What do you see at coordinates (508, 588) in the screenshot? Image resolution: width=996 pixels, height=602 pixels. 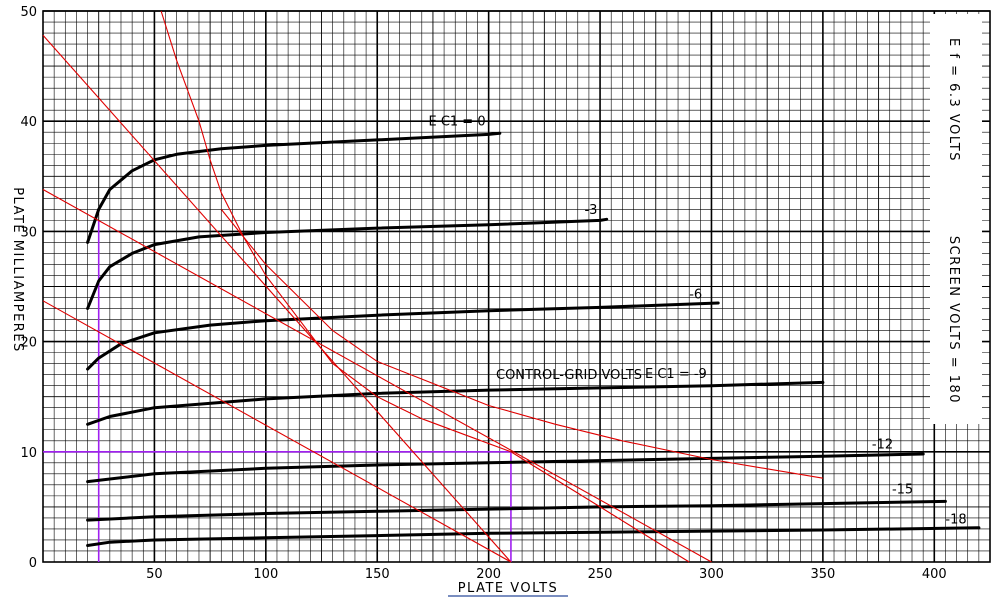 I see `x-axis-title: PLATE VOLTS` at bounding box center [508, 588].